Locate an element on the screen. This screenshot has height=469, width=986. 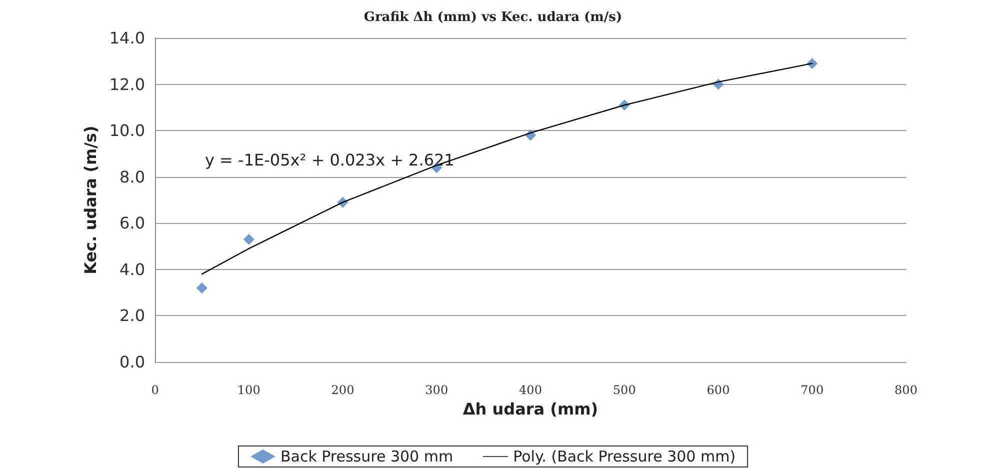
y-tick-label: 0.0 is located at coordinates (132, 362).